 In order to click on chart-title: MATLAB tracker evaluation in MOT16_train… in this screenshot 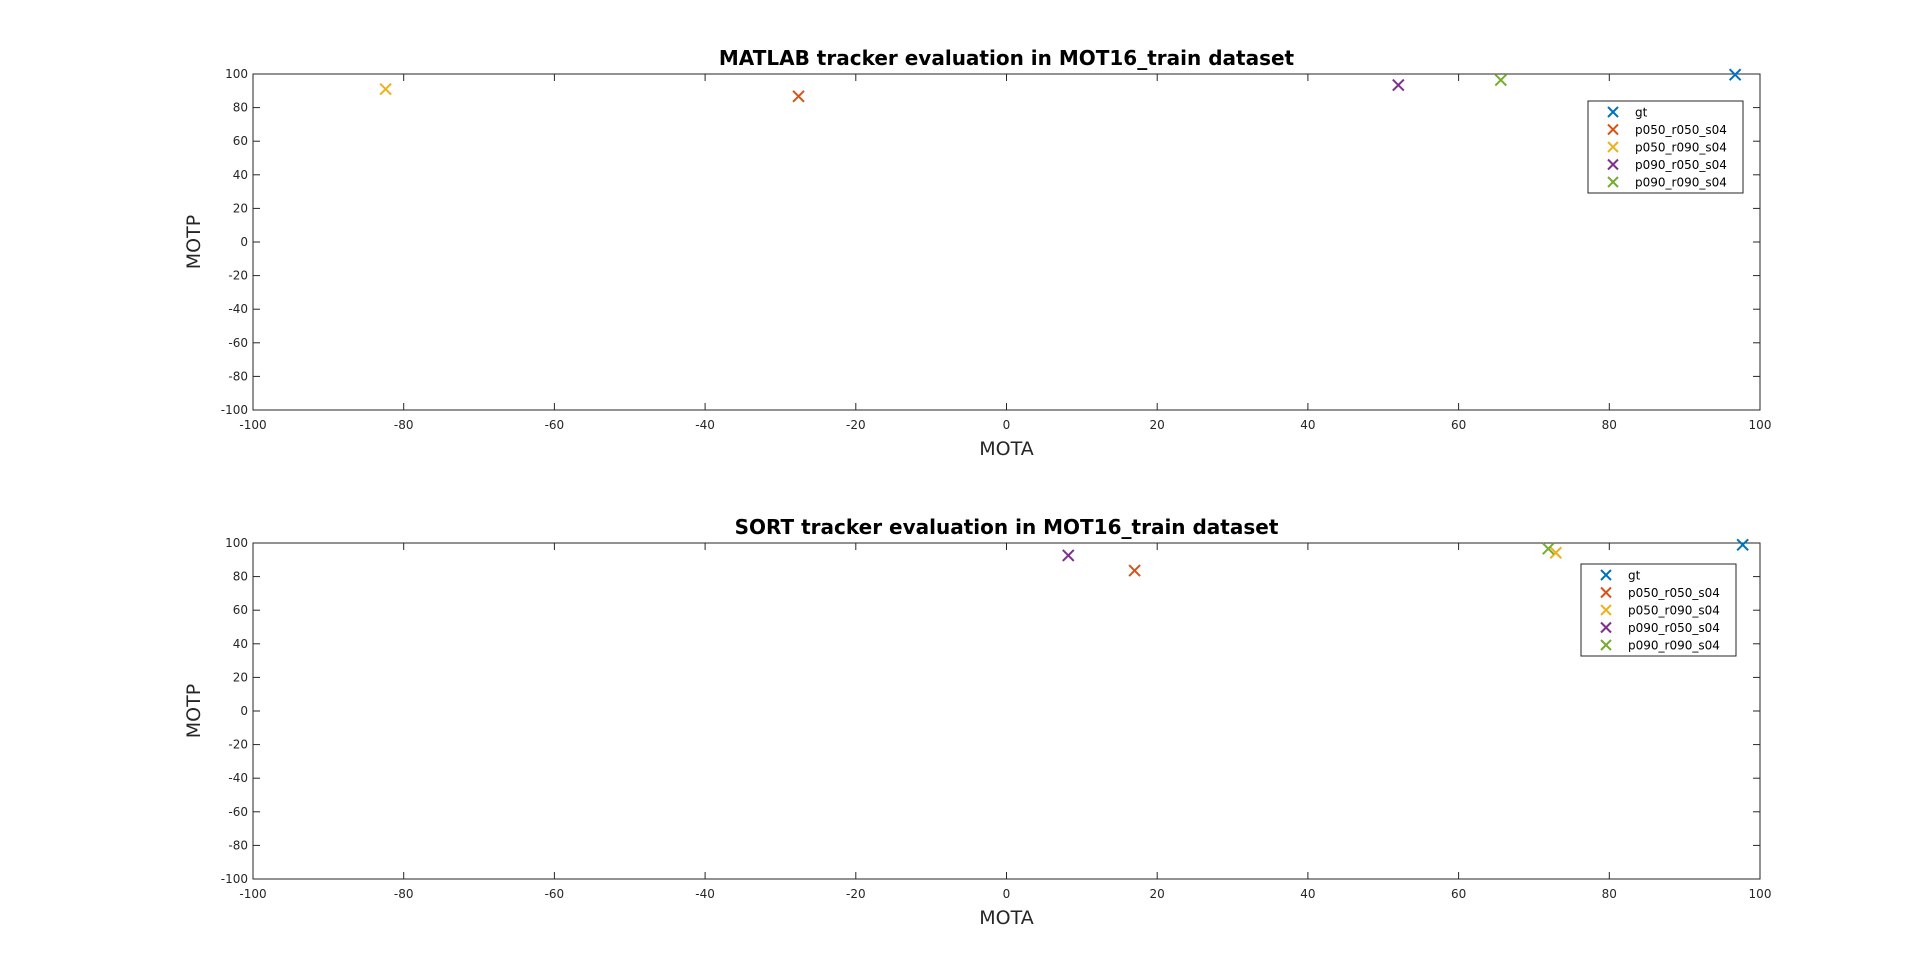, I will do `click(1007, 58)`.